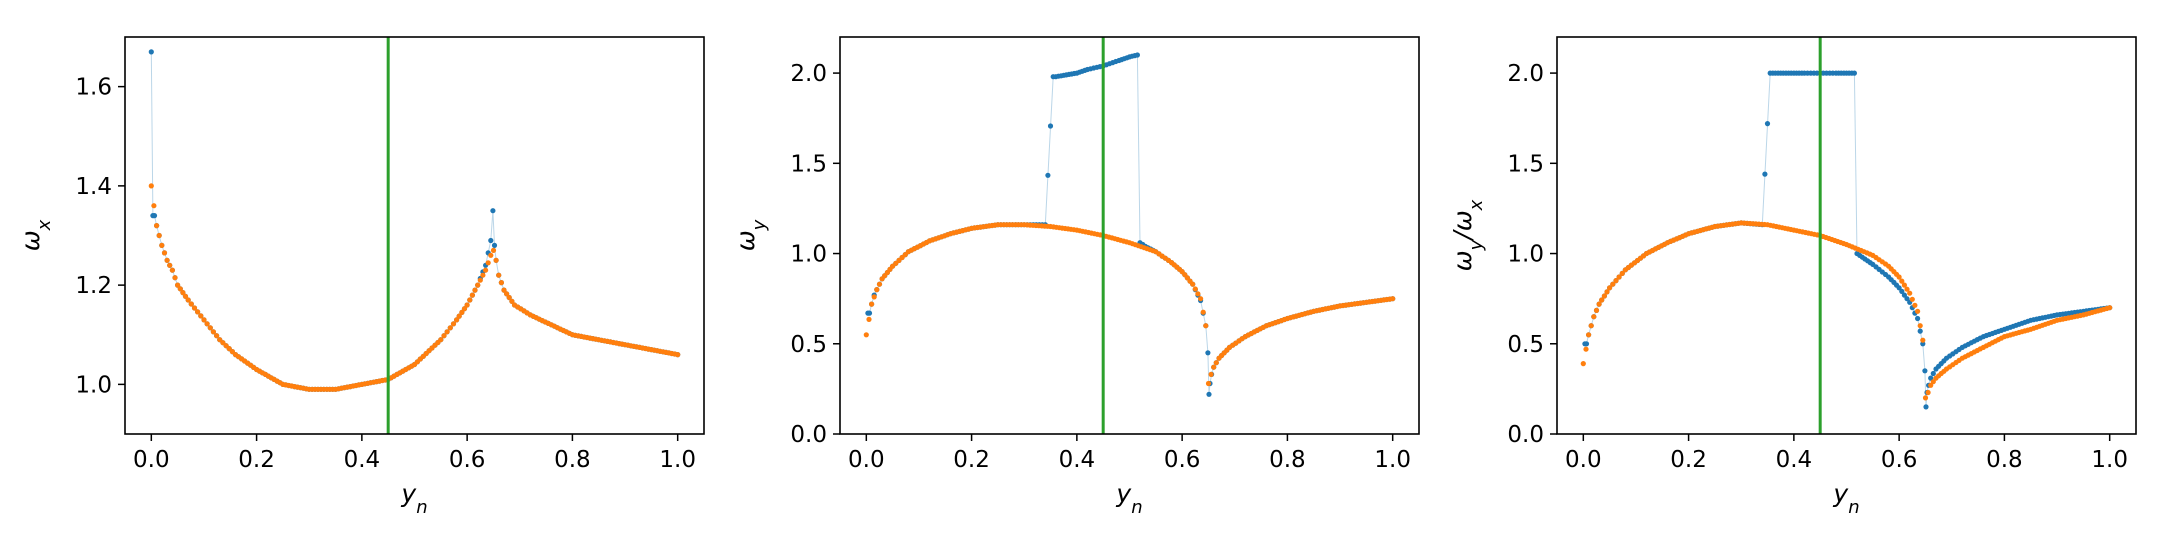 This screenshot has width=2160, height=544. I want to click on y-axis-label: ωy/ωx, so click(1467, 235).